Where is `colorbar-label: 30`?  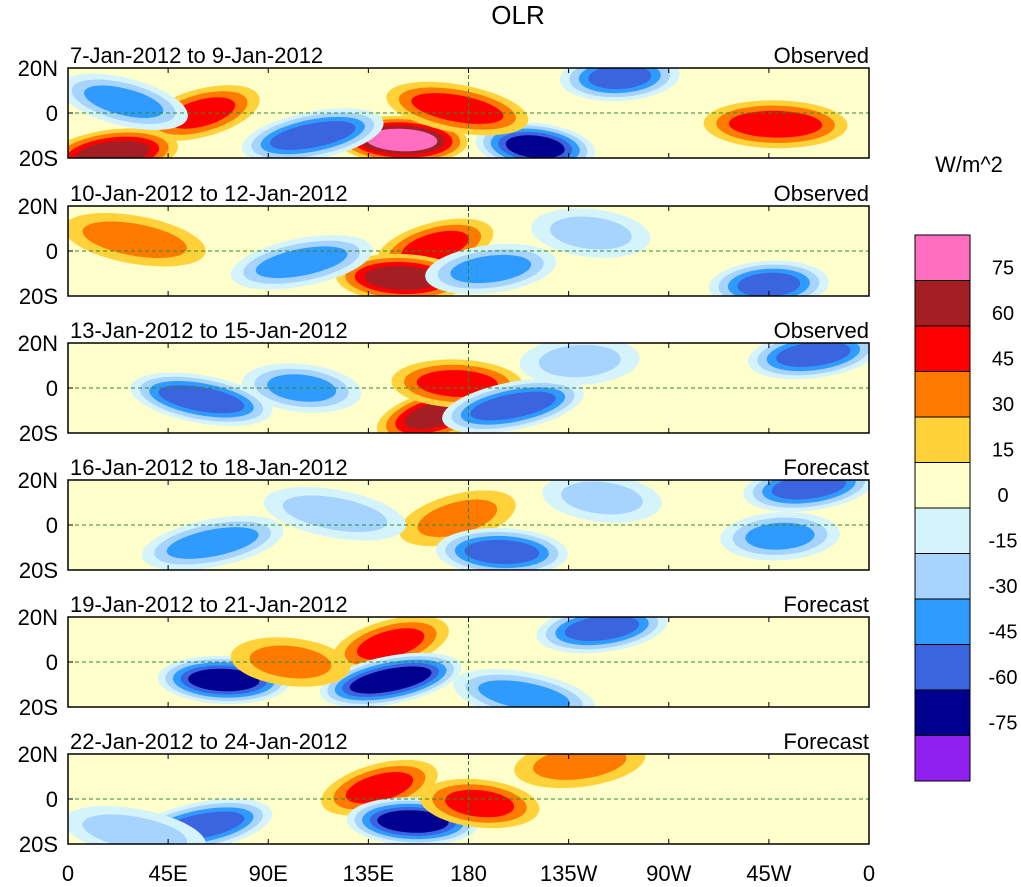
colorbar-label: 30 is located at coordinates (1003, 405).